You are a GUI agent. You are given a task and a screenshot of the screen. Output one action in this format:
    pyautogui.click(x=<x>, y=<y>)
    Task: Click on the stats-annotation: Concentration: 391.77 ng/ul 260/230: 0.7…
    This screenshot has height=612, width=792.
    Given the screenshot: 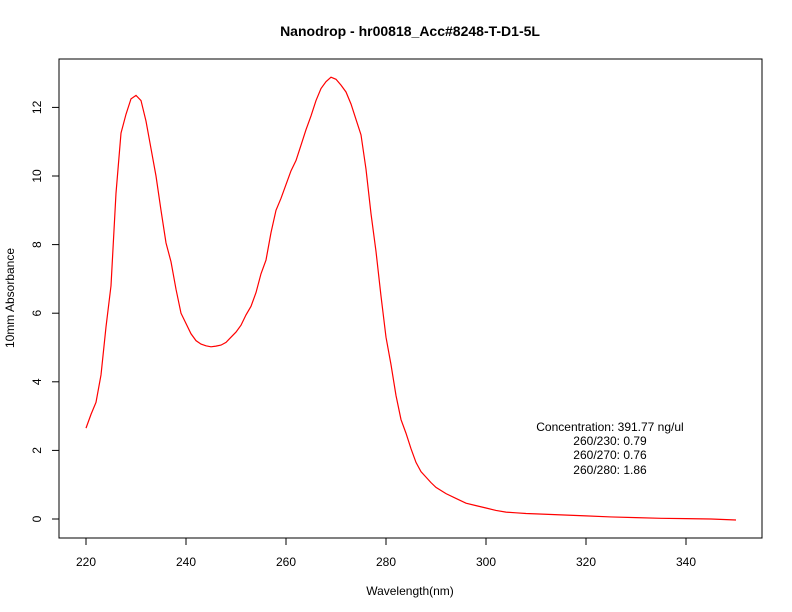 What is the action you would take?
    pyautogui.click(x=609, y=448)
    